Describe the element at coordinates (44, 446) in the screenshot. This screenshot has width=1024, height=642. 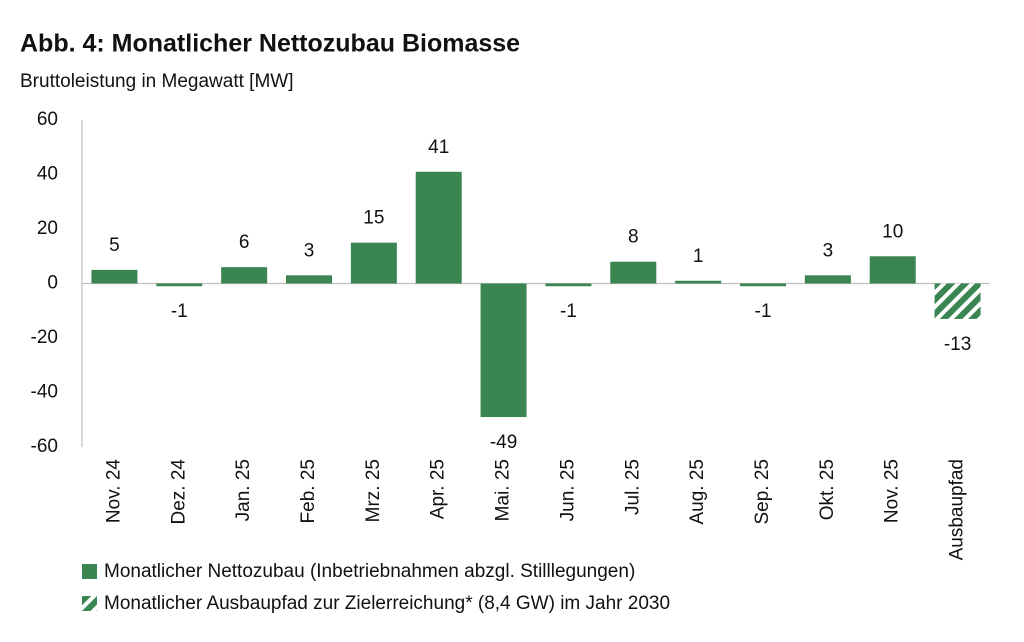
I see `y-tick-label: -60` at that location.